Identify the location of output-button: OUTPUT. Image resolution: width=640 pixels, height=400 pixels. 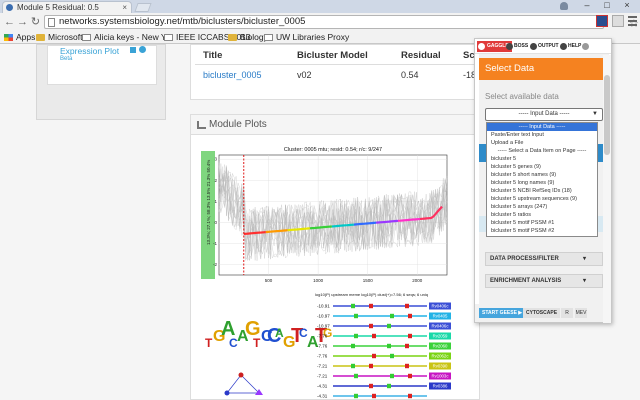
(544, 46).